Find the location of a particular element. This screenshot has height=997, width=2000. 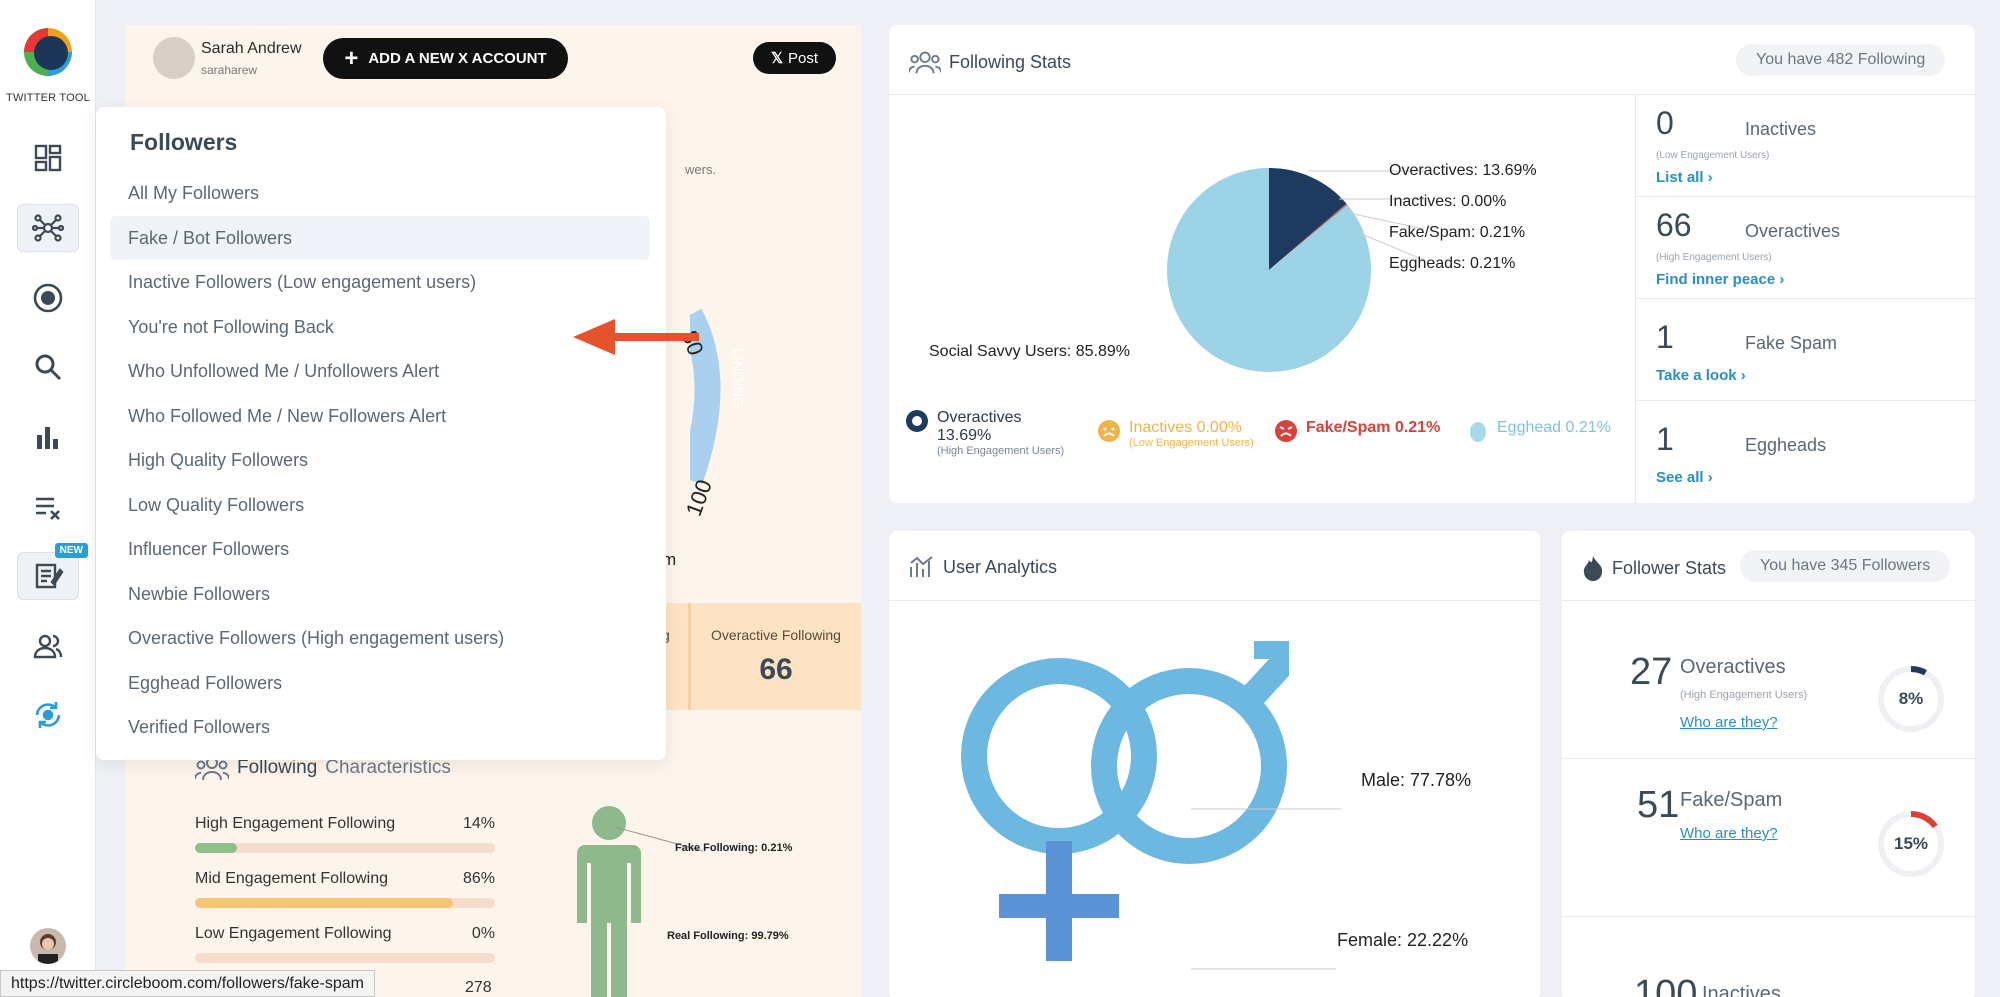

fake-following-label: Fake Following: 0.21% is located at coordinates (734, 848).